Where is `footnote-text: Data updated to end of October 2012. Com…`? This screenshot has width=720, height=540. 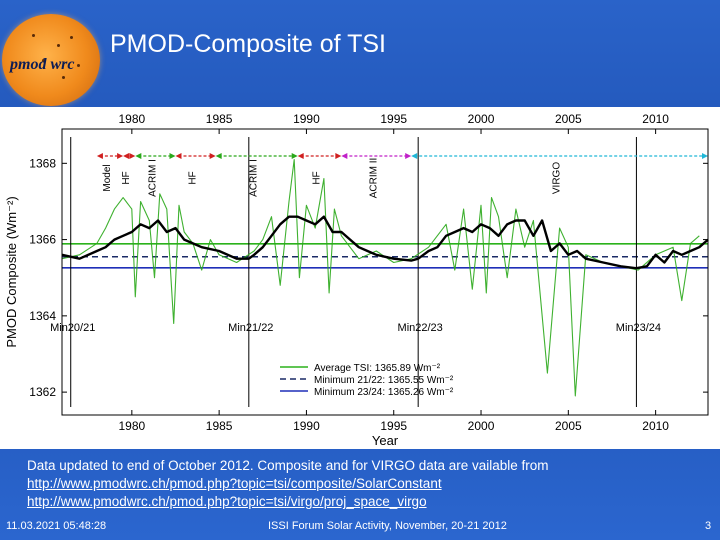
footnote-text: Data updated to end of October 2012. Com… is located at coordinates (288, 465).